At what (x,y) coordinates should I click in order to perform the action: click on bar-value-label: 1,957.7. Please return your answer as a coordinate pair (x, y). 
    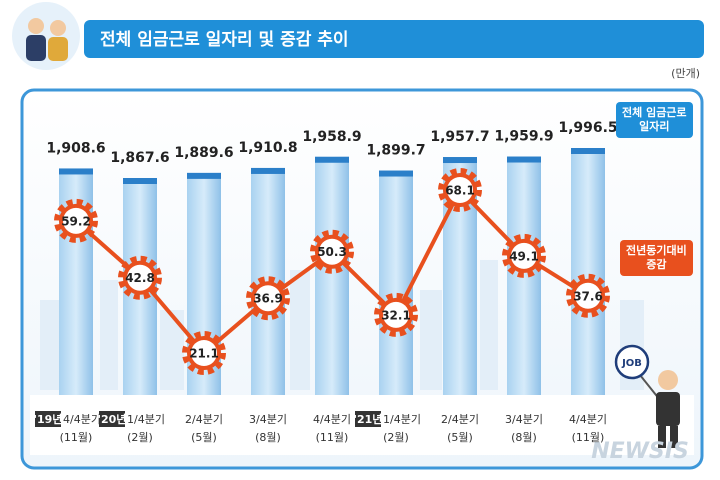
    Looking at the image, I should click on (459, 137).